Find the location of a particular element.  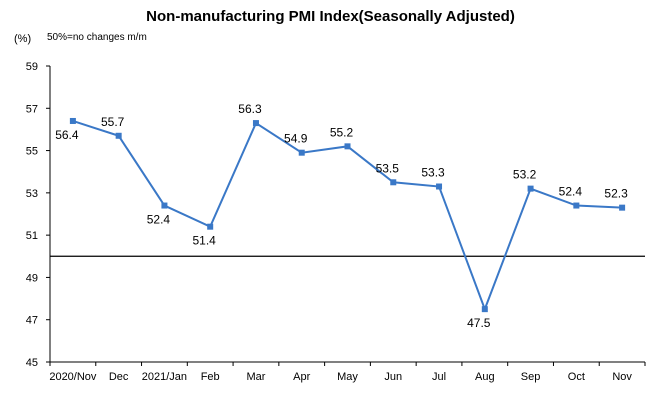

x-tick-label: Oct is located at coordinates (576, 377).